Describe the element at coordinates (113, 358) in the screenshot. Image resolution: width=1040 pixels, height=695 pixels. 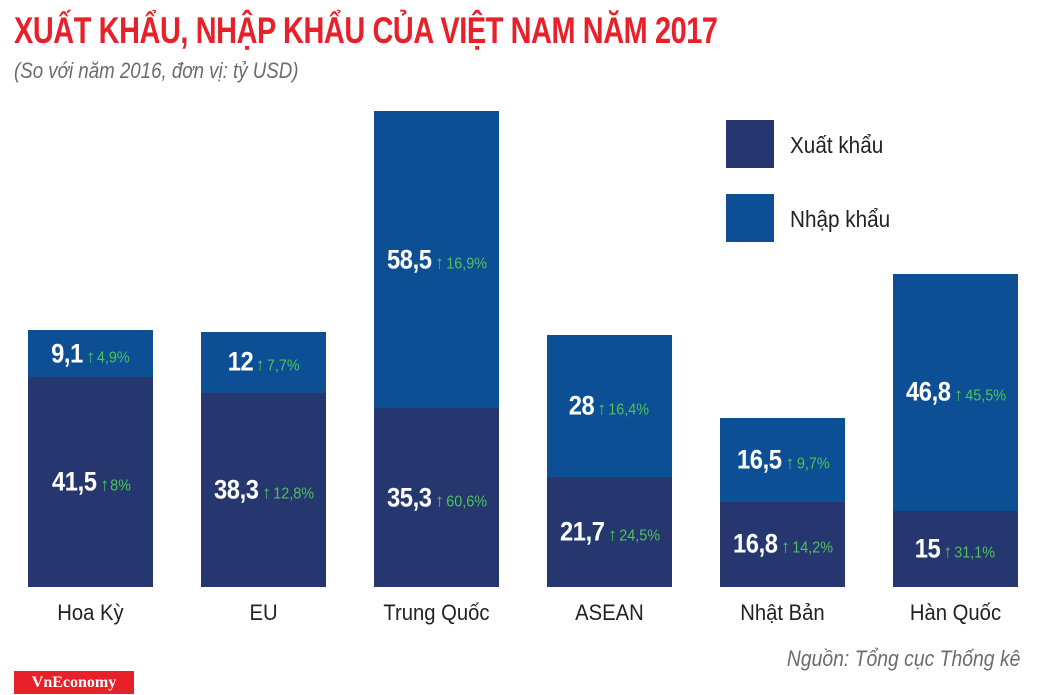
I see `growth-label: 4,9%` at that location.